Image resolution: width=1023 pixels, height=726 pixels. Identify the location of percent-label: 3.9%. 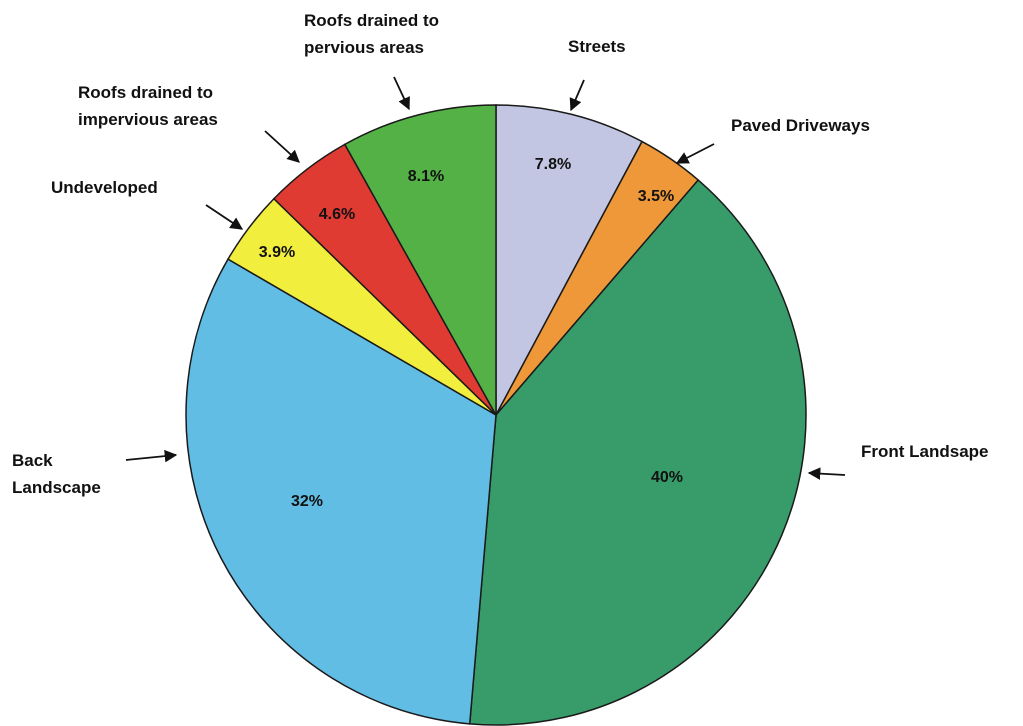
(277, 252).